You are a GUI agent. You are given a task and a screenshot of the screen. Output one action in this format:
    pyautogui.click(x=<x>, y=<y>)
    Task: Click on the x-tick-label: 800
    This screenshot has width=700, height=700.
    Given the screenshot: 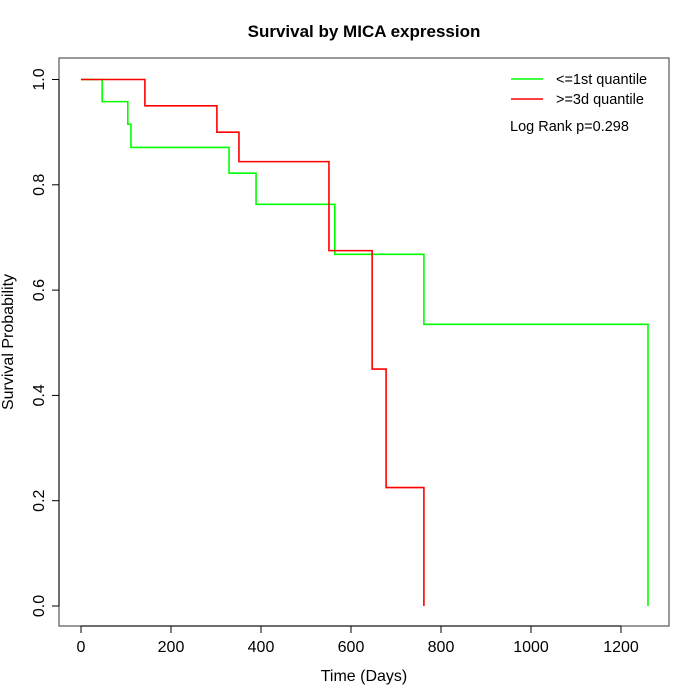 What is the action you would take?
    pyautogui.click(x=441, y=647)
    